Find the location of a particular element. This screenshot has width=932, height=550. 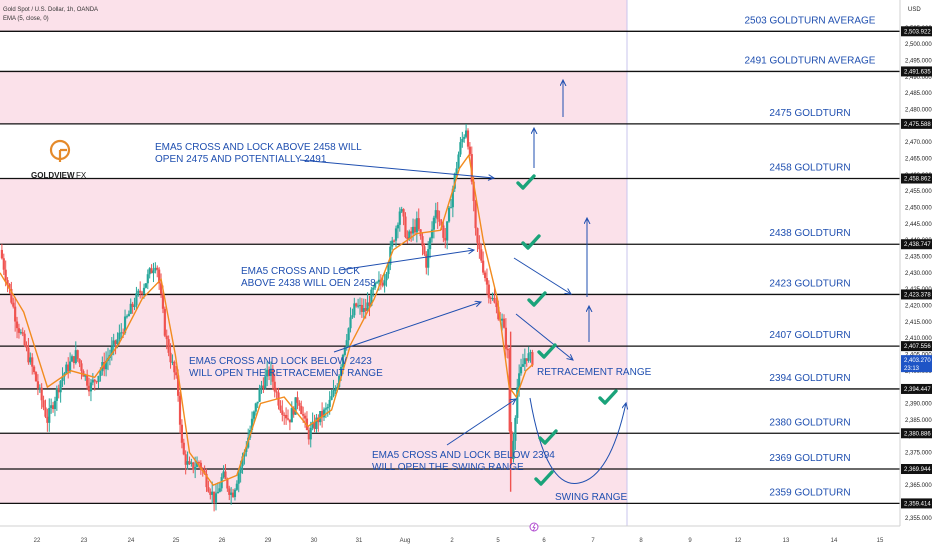

y-tick-15: 2,430.000 is located at coordinates (918, 274).